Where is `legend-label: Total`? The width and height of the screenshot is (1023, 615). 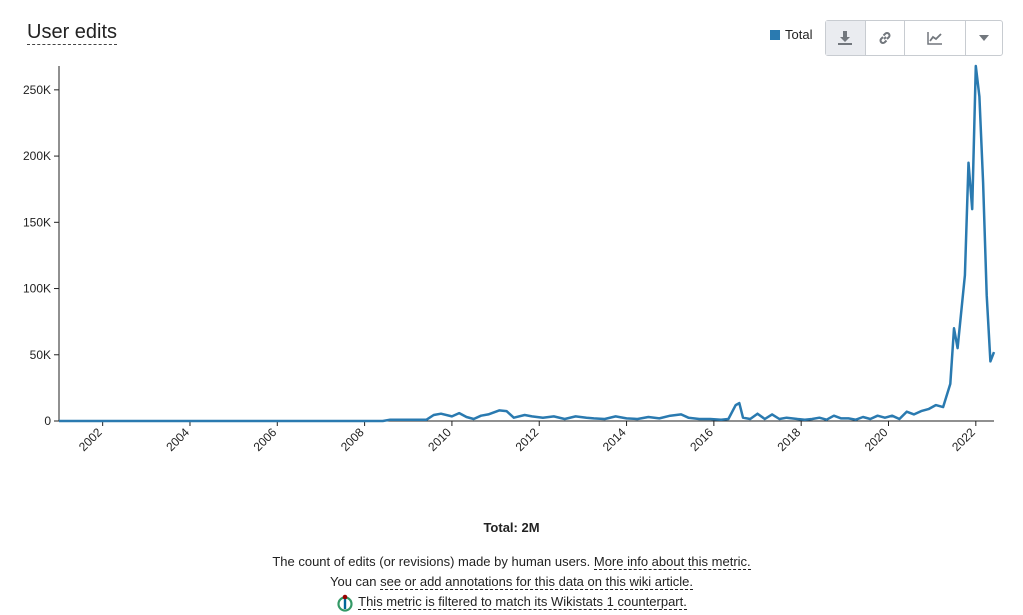 legend-label: Total is located at coordinates (799, 34).